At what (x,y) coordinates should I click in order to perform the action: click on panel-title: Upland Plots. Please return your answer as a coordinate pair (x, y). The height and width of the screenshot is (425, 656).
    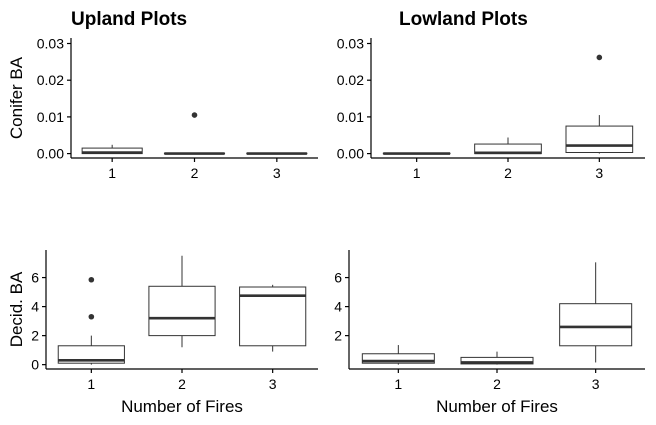
    Looking at the image, I should click on (129, 19).